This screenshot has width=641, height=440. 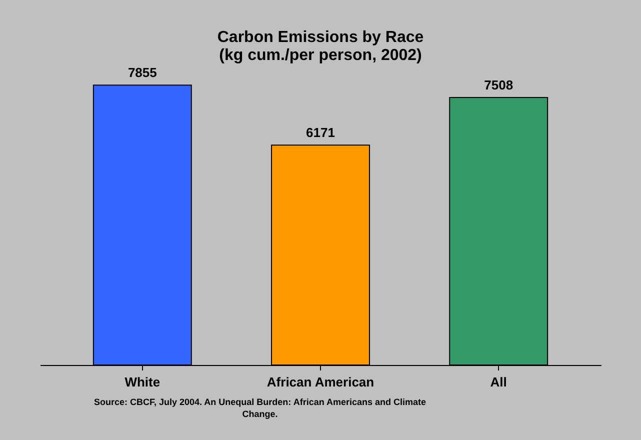 What do you see at coordinates (320, 132) in the screenshot?
I see `data-label: 6171` at bounding box center [320, 132].